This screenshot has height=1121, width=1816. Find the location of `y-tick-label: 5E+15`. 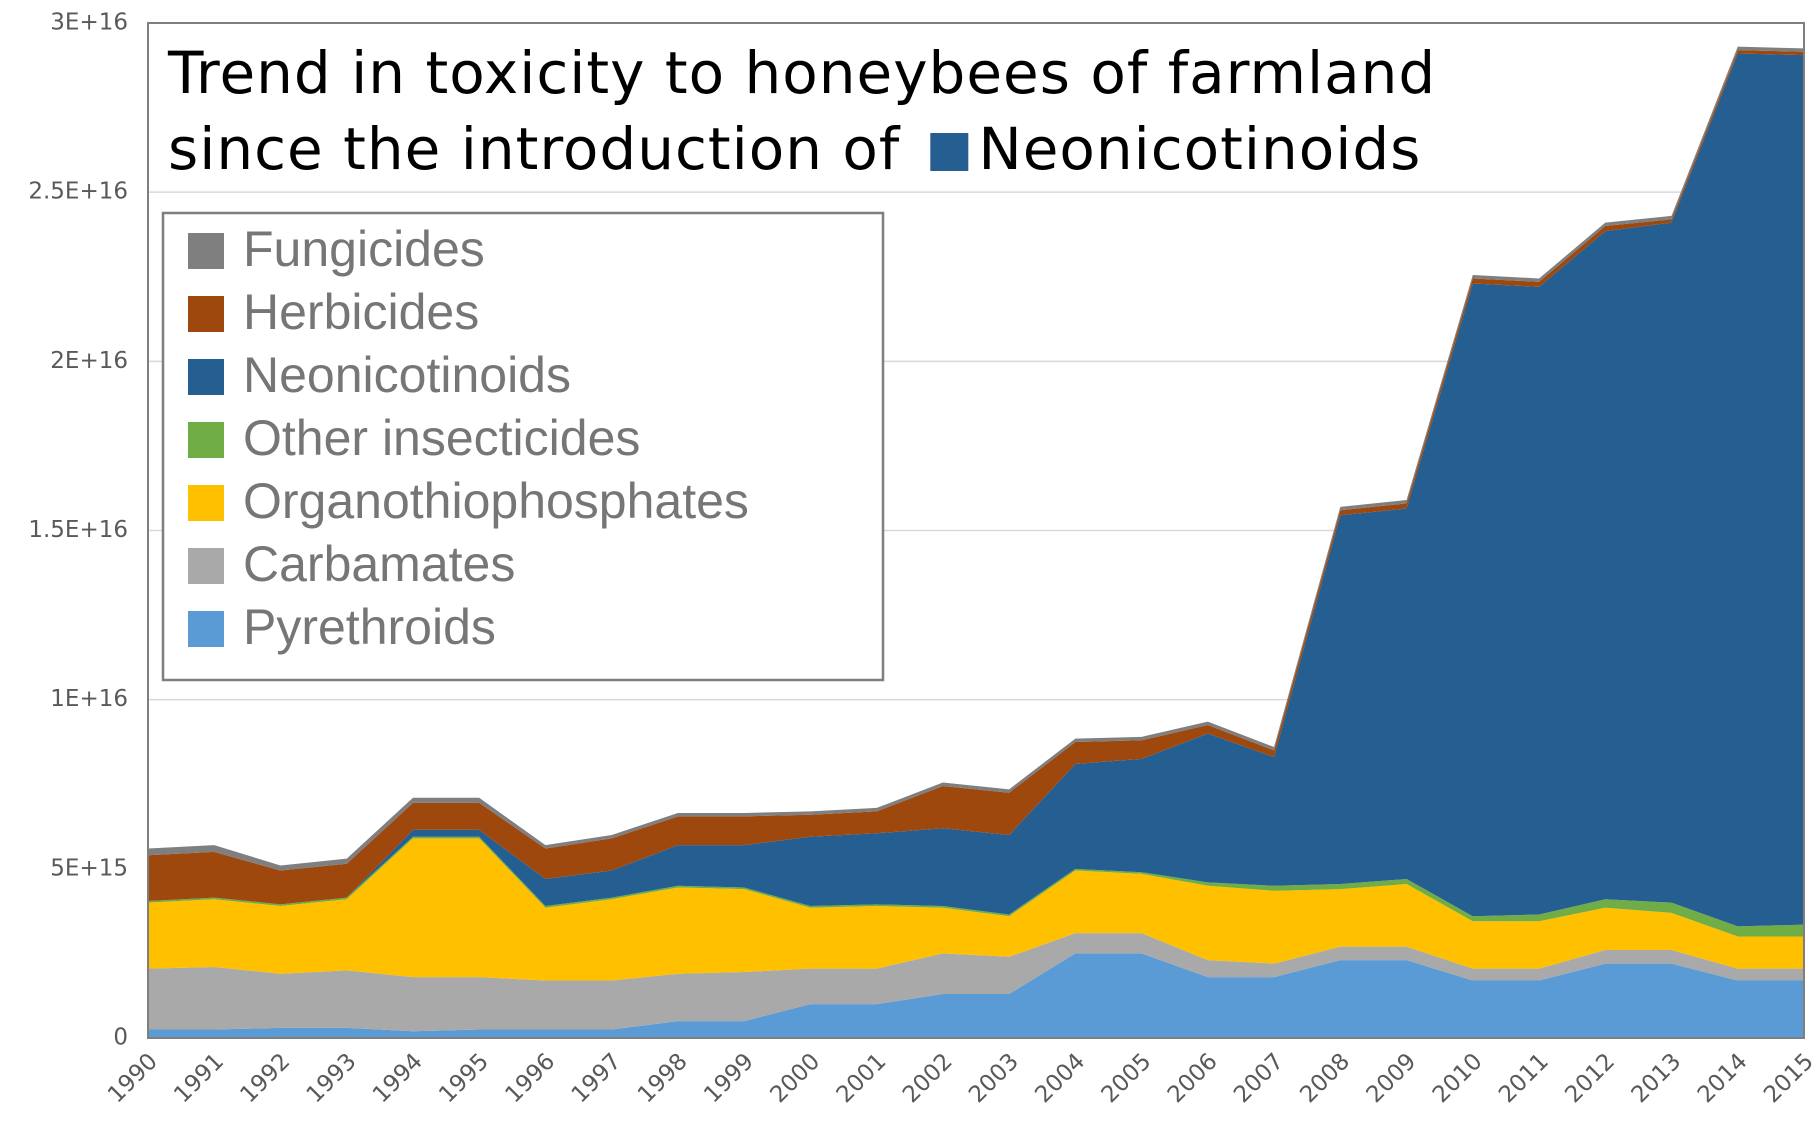

y-tick-label: 5E+15 is located at coordinates (89, 868).